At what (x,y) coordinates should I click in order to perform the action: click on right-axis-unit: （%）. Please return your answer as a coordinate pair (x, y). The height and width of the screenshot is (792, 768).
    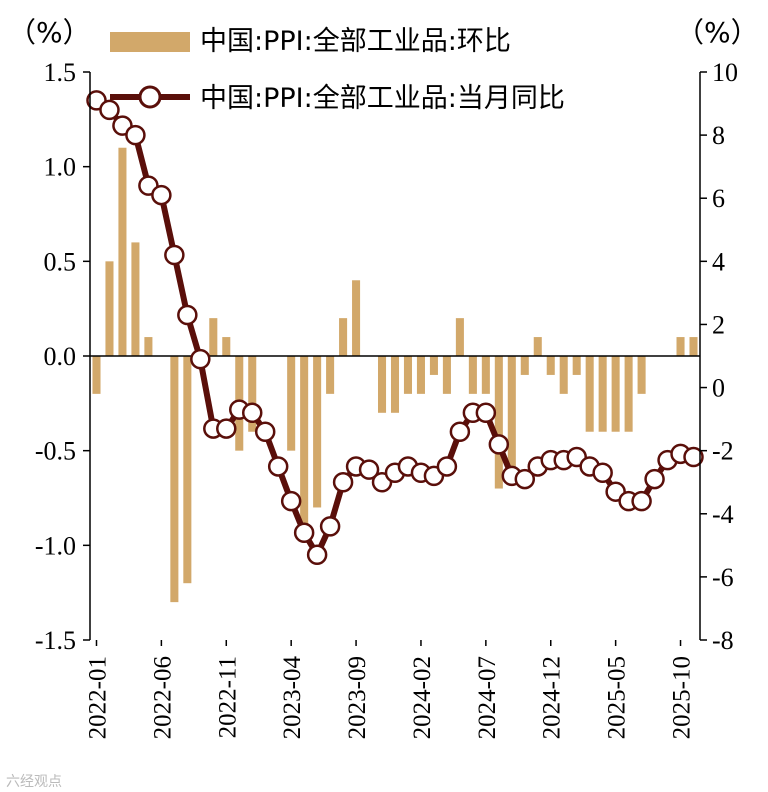
    Looking at the image, I should click on (717, 32).